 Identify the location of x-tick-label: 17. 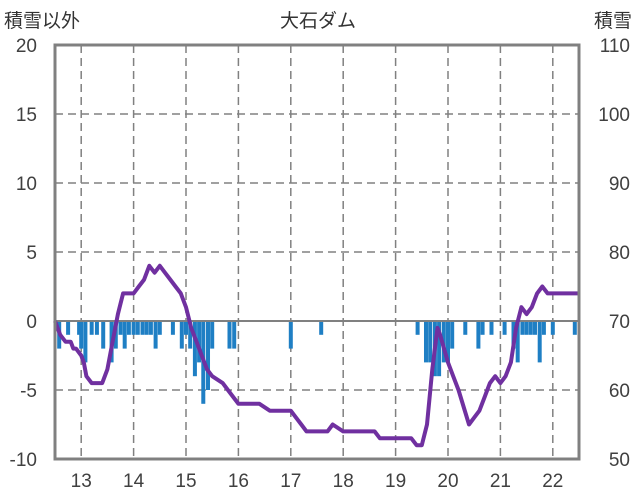
(290, 481).